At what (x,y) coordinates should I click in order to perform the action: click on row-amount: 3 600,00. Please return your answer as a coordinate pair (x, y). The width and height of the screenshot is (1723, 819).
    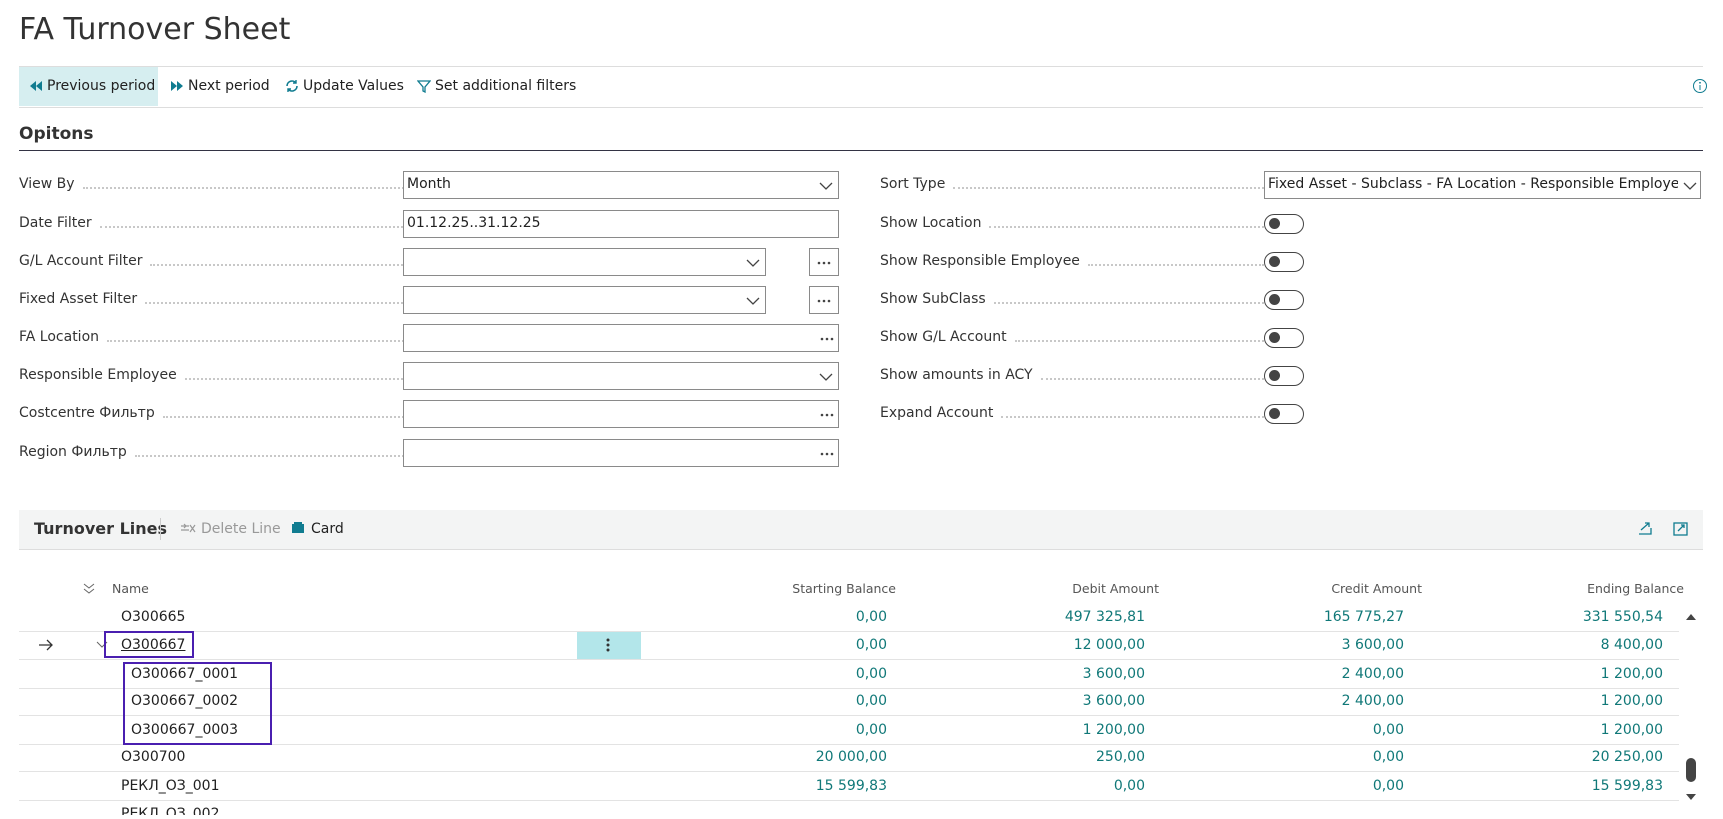
    Looking at the image, I should click on (1113, 674).